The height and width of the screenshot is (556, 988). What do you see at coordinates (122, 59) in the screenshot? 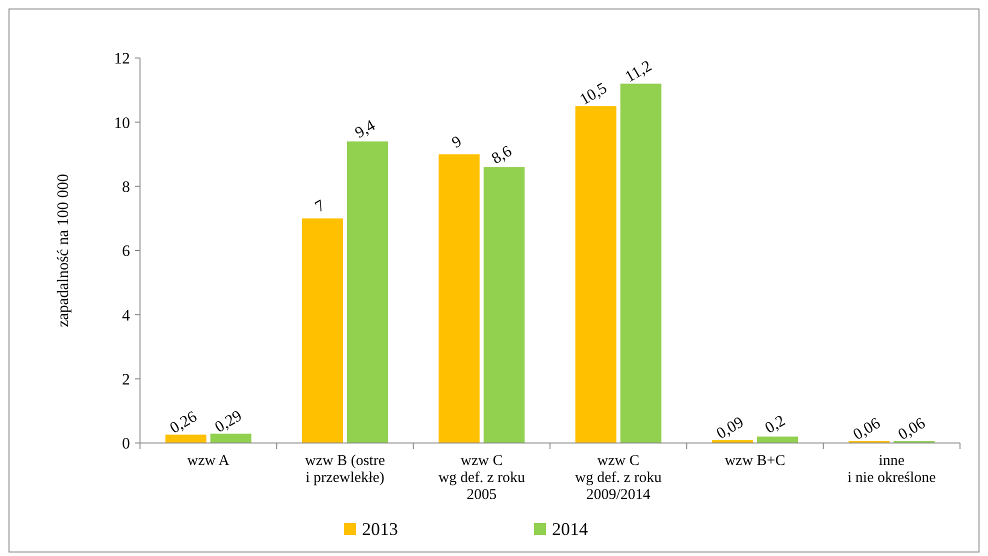
I see `y-tick-label: 12` at bounding box center [122, 59].